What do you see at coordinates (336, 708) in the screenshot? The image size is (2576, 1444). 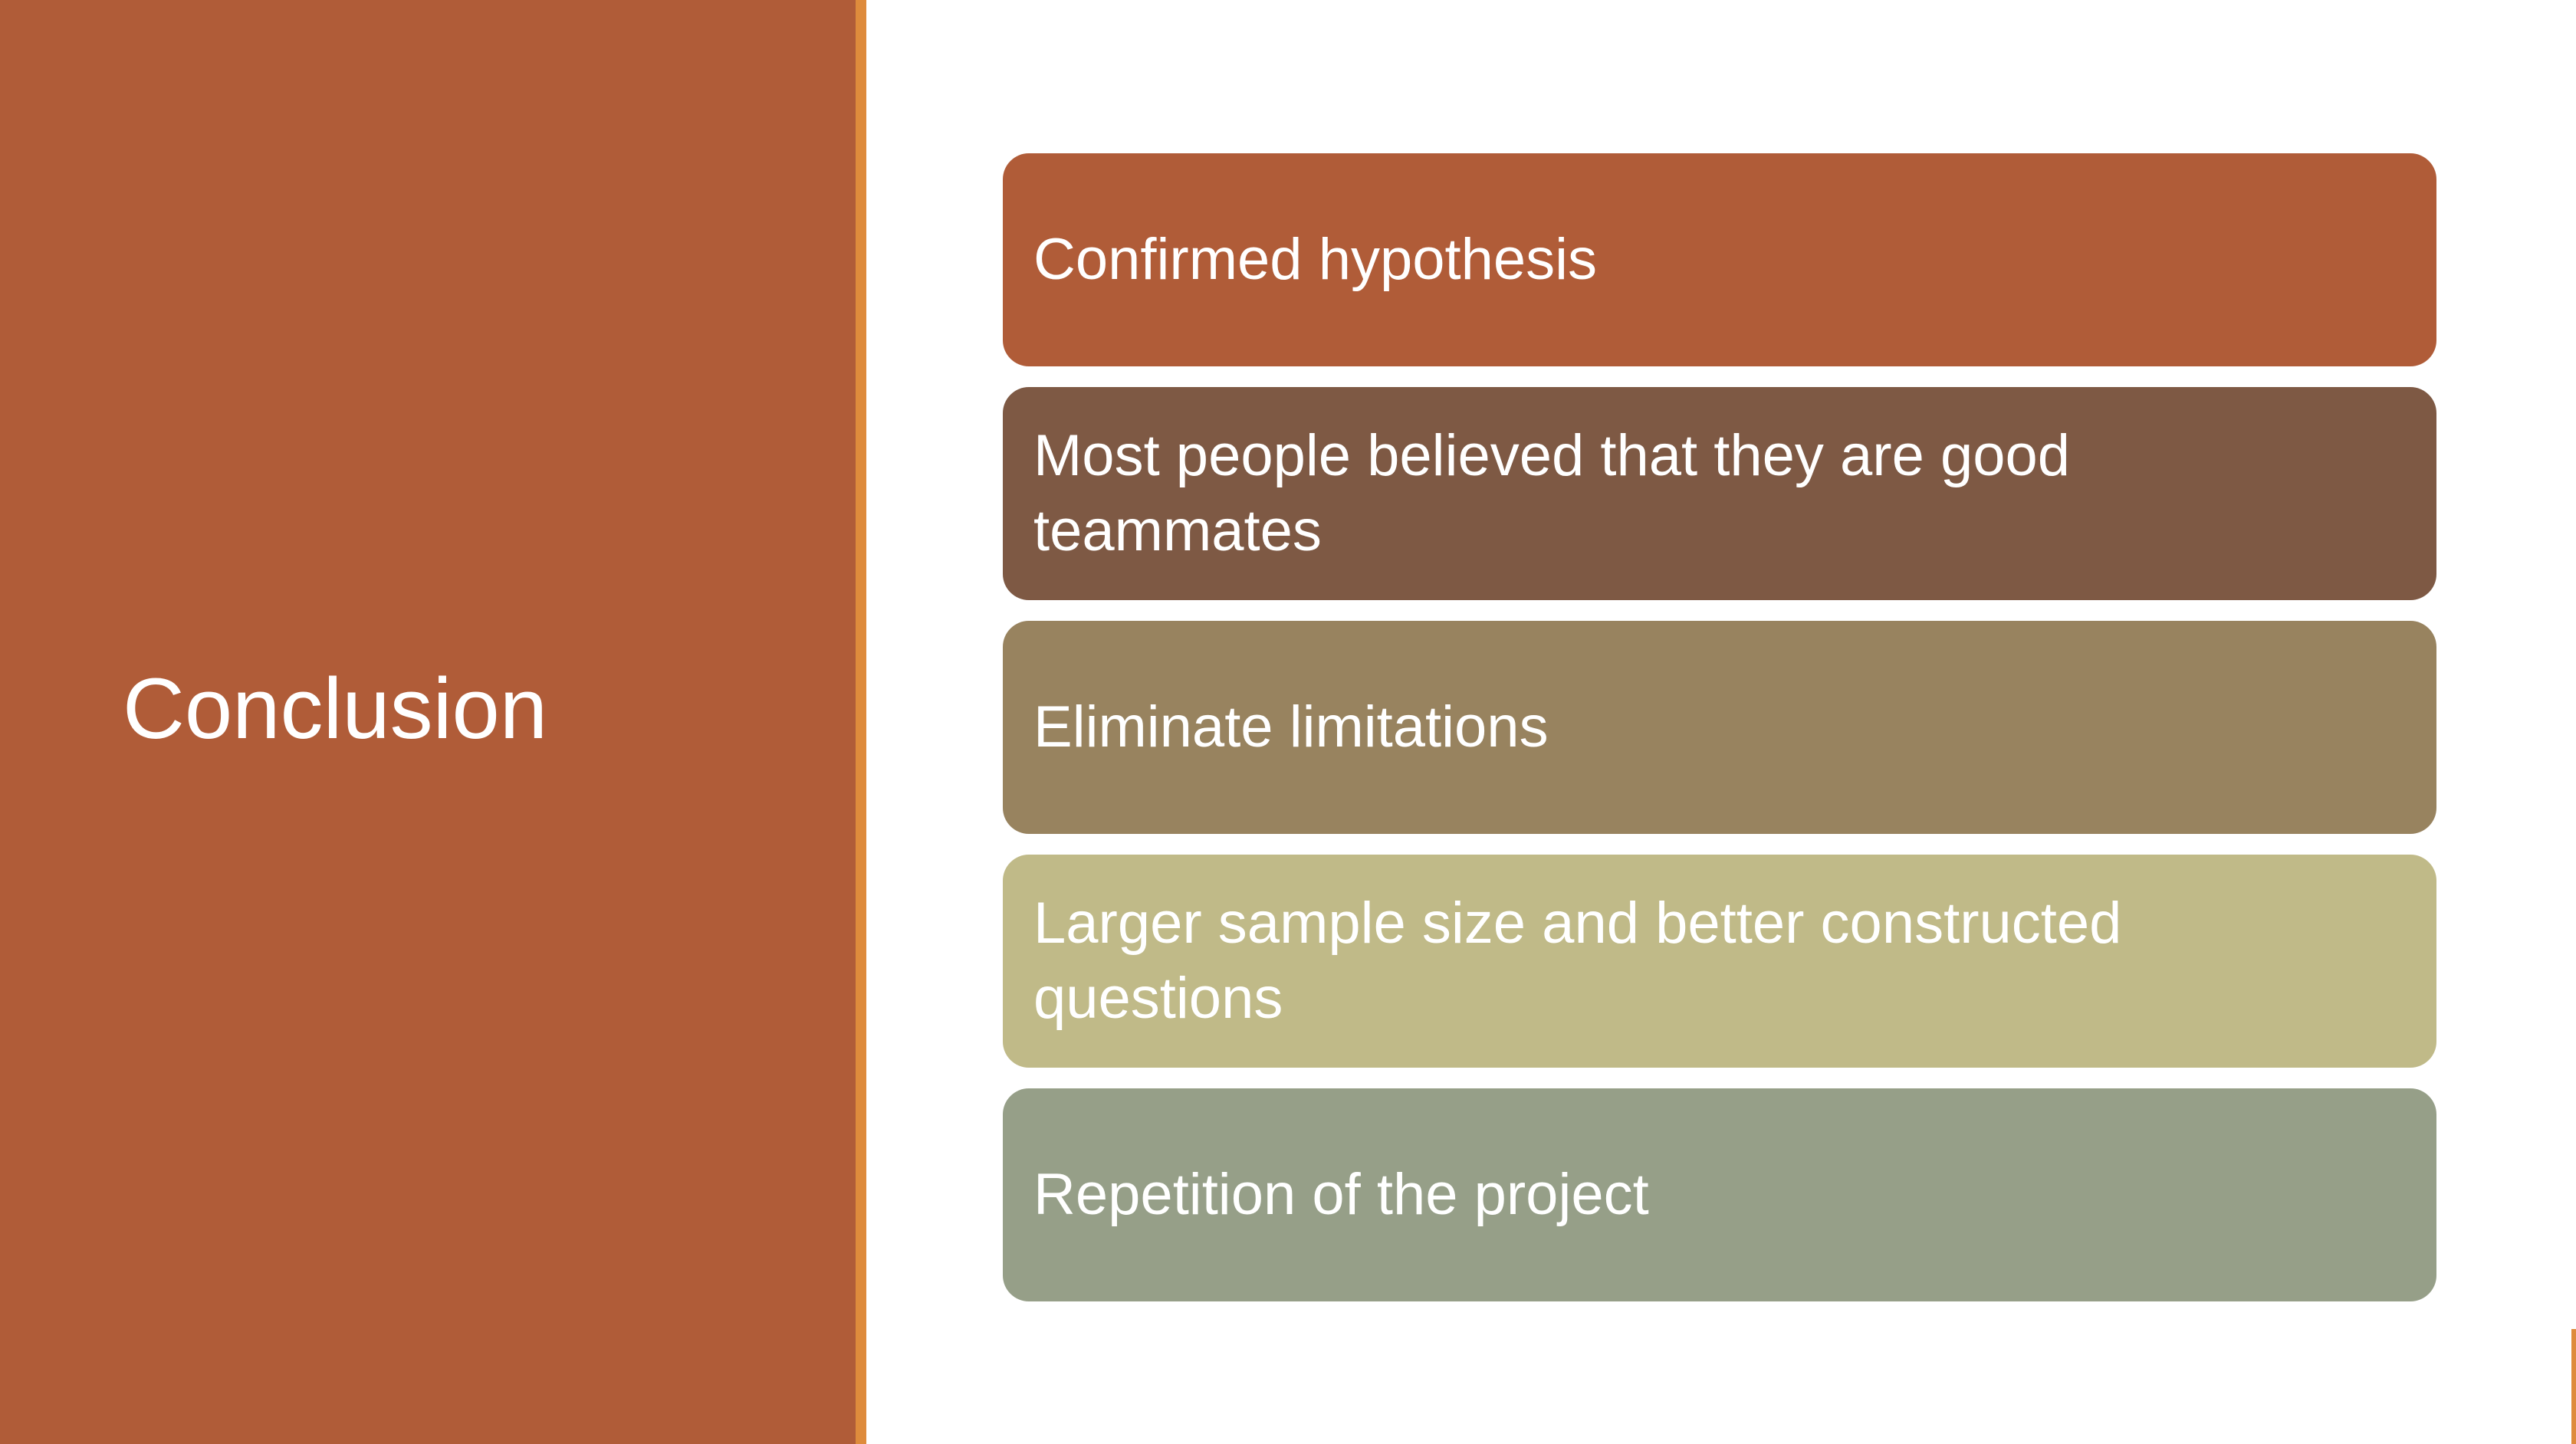 I see `slide-title: Conclusion` at bounding box center [336, 708].